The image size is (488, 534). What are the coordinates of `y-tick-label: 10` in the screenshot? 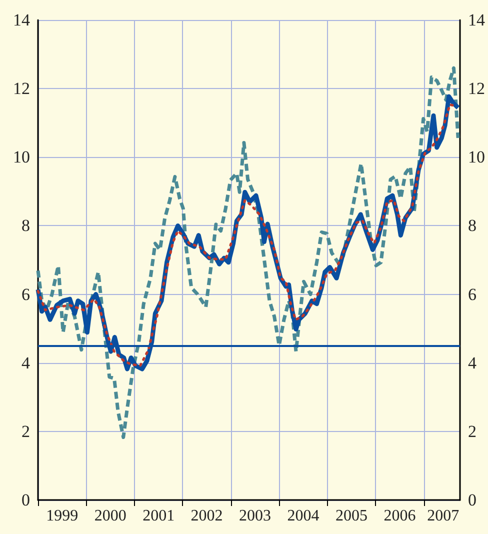 It's located at (21, 157).